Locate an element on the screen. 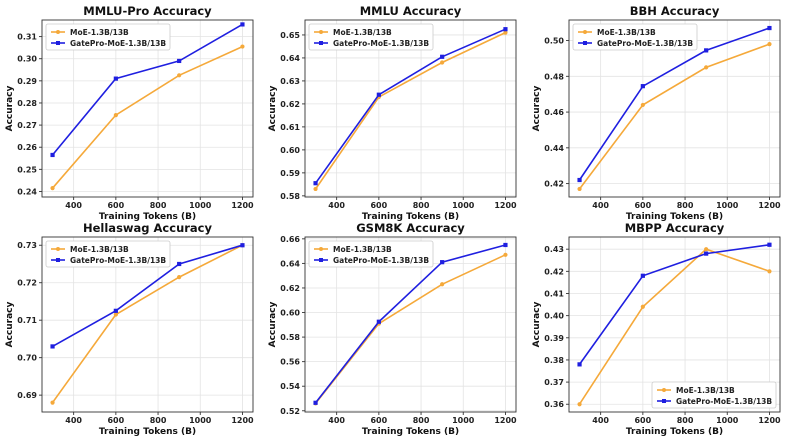 The image size is (793, 441). legend-label-moe: MoE-1.3B/13B is located at coordinates (99, 32).